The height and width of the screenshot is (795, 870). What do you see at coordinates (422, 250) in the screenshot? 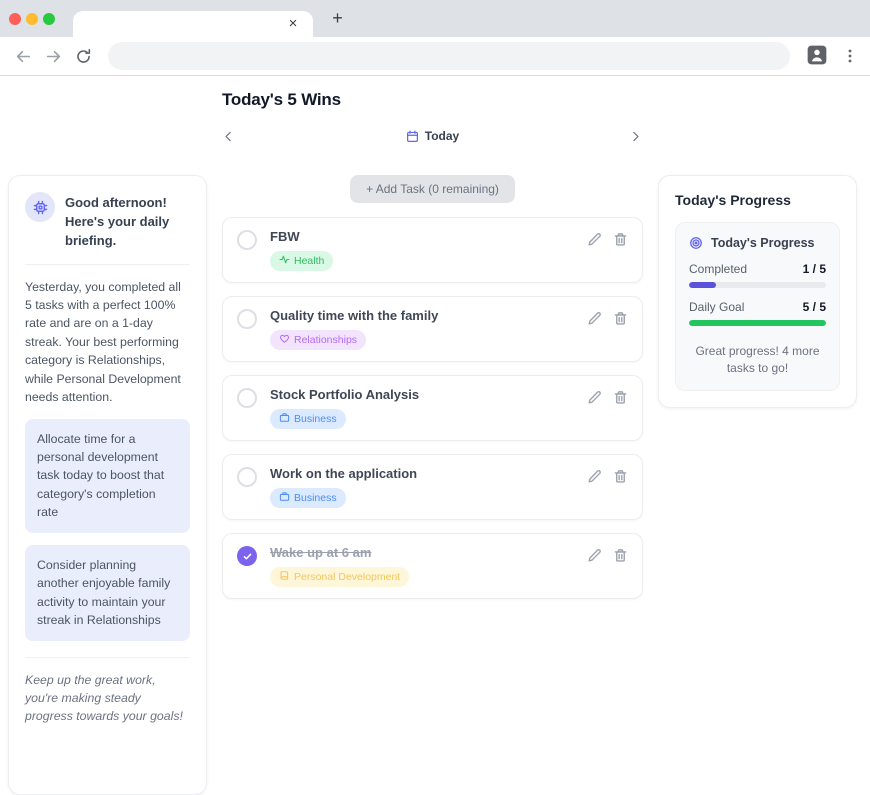
I see `task-main: FBW Health` at bounding box center [422, 250].